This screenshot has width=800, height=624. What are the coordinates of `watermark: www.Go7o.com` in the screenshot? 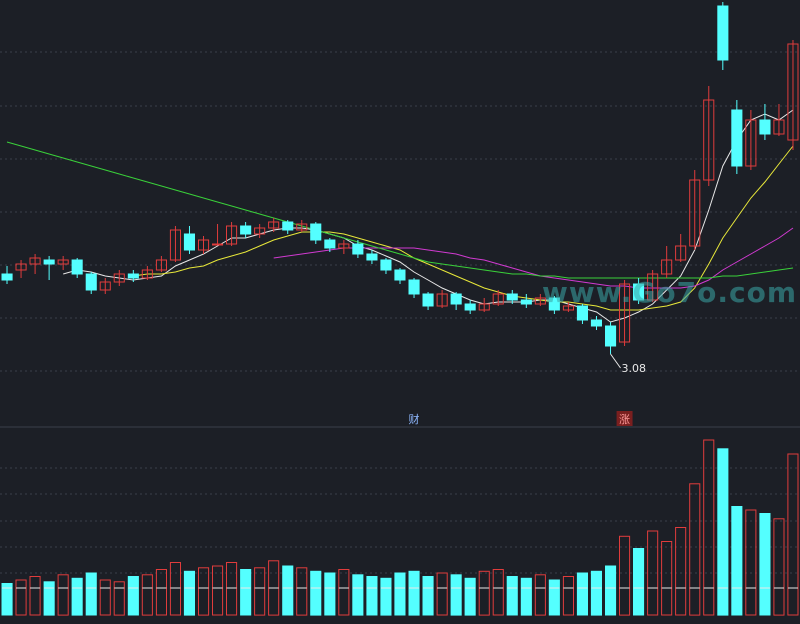 It's located at (669, 292).